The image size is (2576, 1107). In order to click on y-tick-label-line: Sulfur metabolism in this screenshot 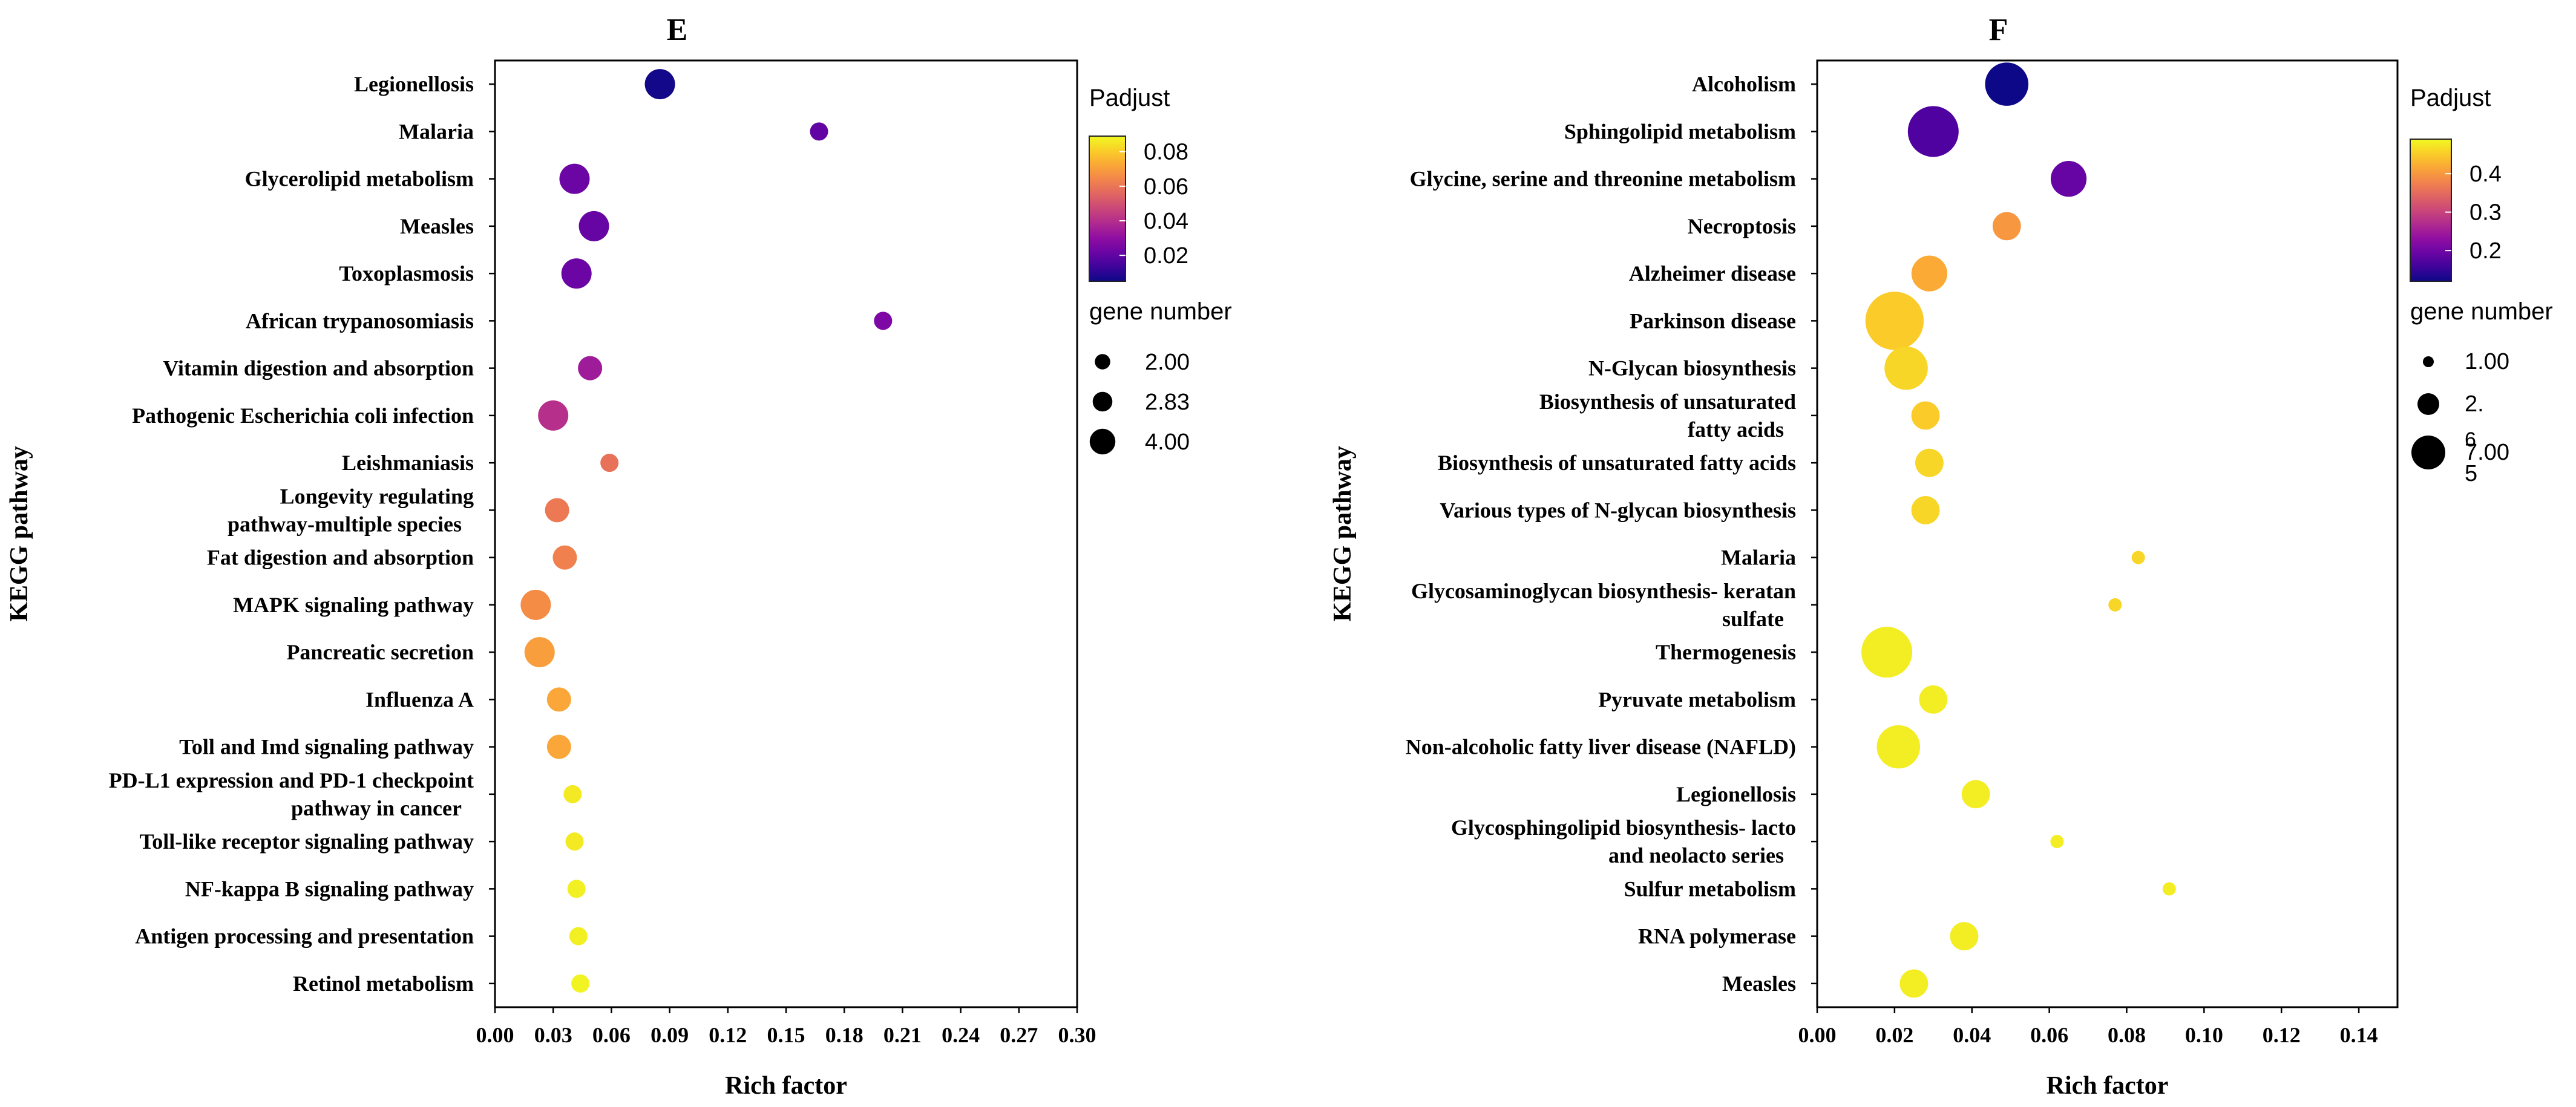, I will do `click(1710, 889)`.